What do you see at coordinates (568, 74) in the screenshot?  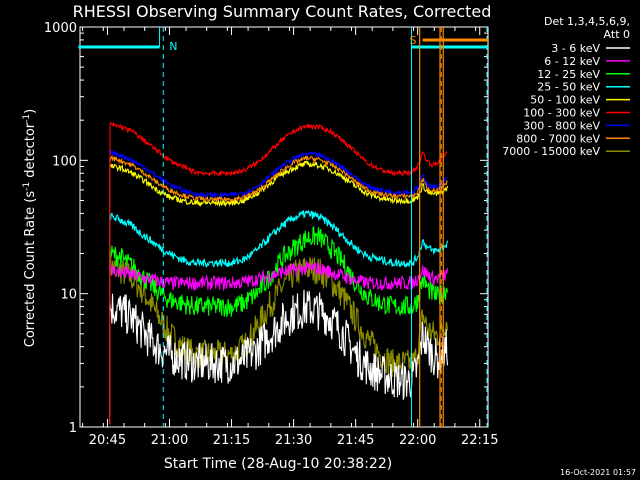 I see `legend-label: 12 - 25 keV` at bounding box center [568, 74].